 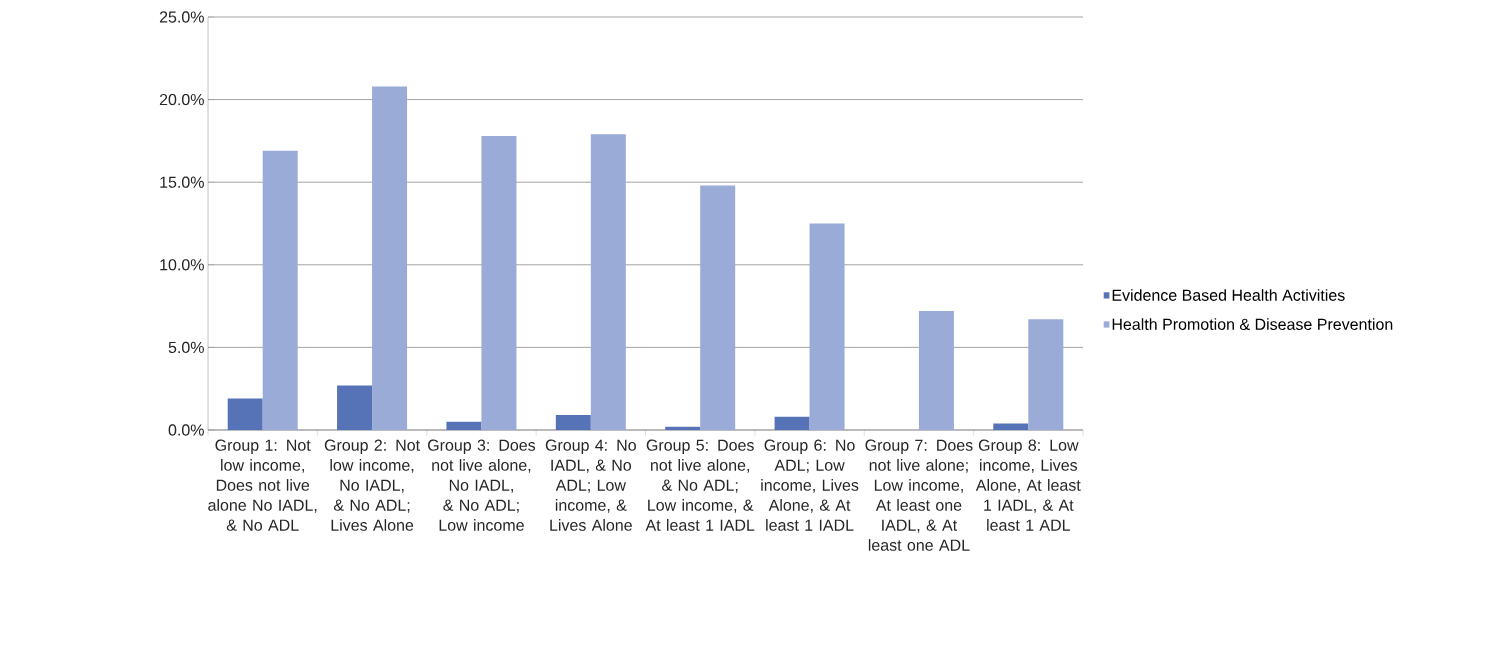 What do you see at coordinates (186, 430) in the screenshot?
I see `y-tick-label: 0.0%` at bounding box center [186, 430].